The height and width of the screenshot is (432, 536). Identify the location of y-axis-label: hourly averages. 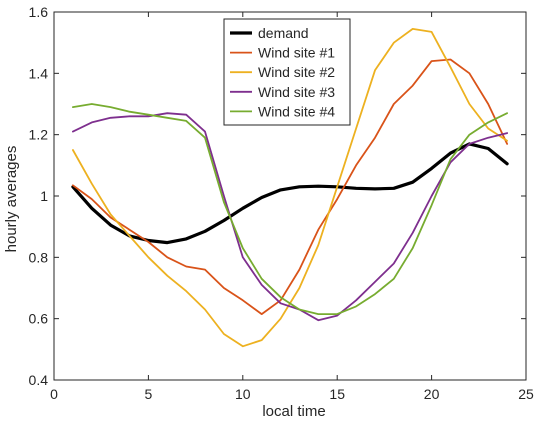
(11, 199).